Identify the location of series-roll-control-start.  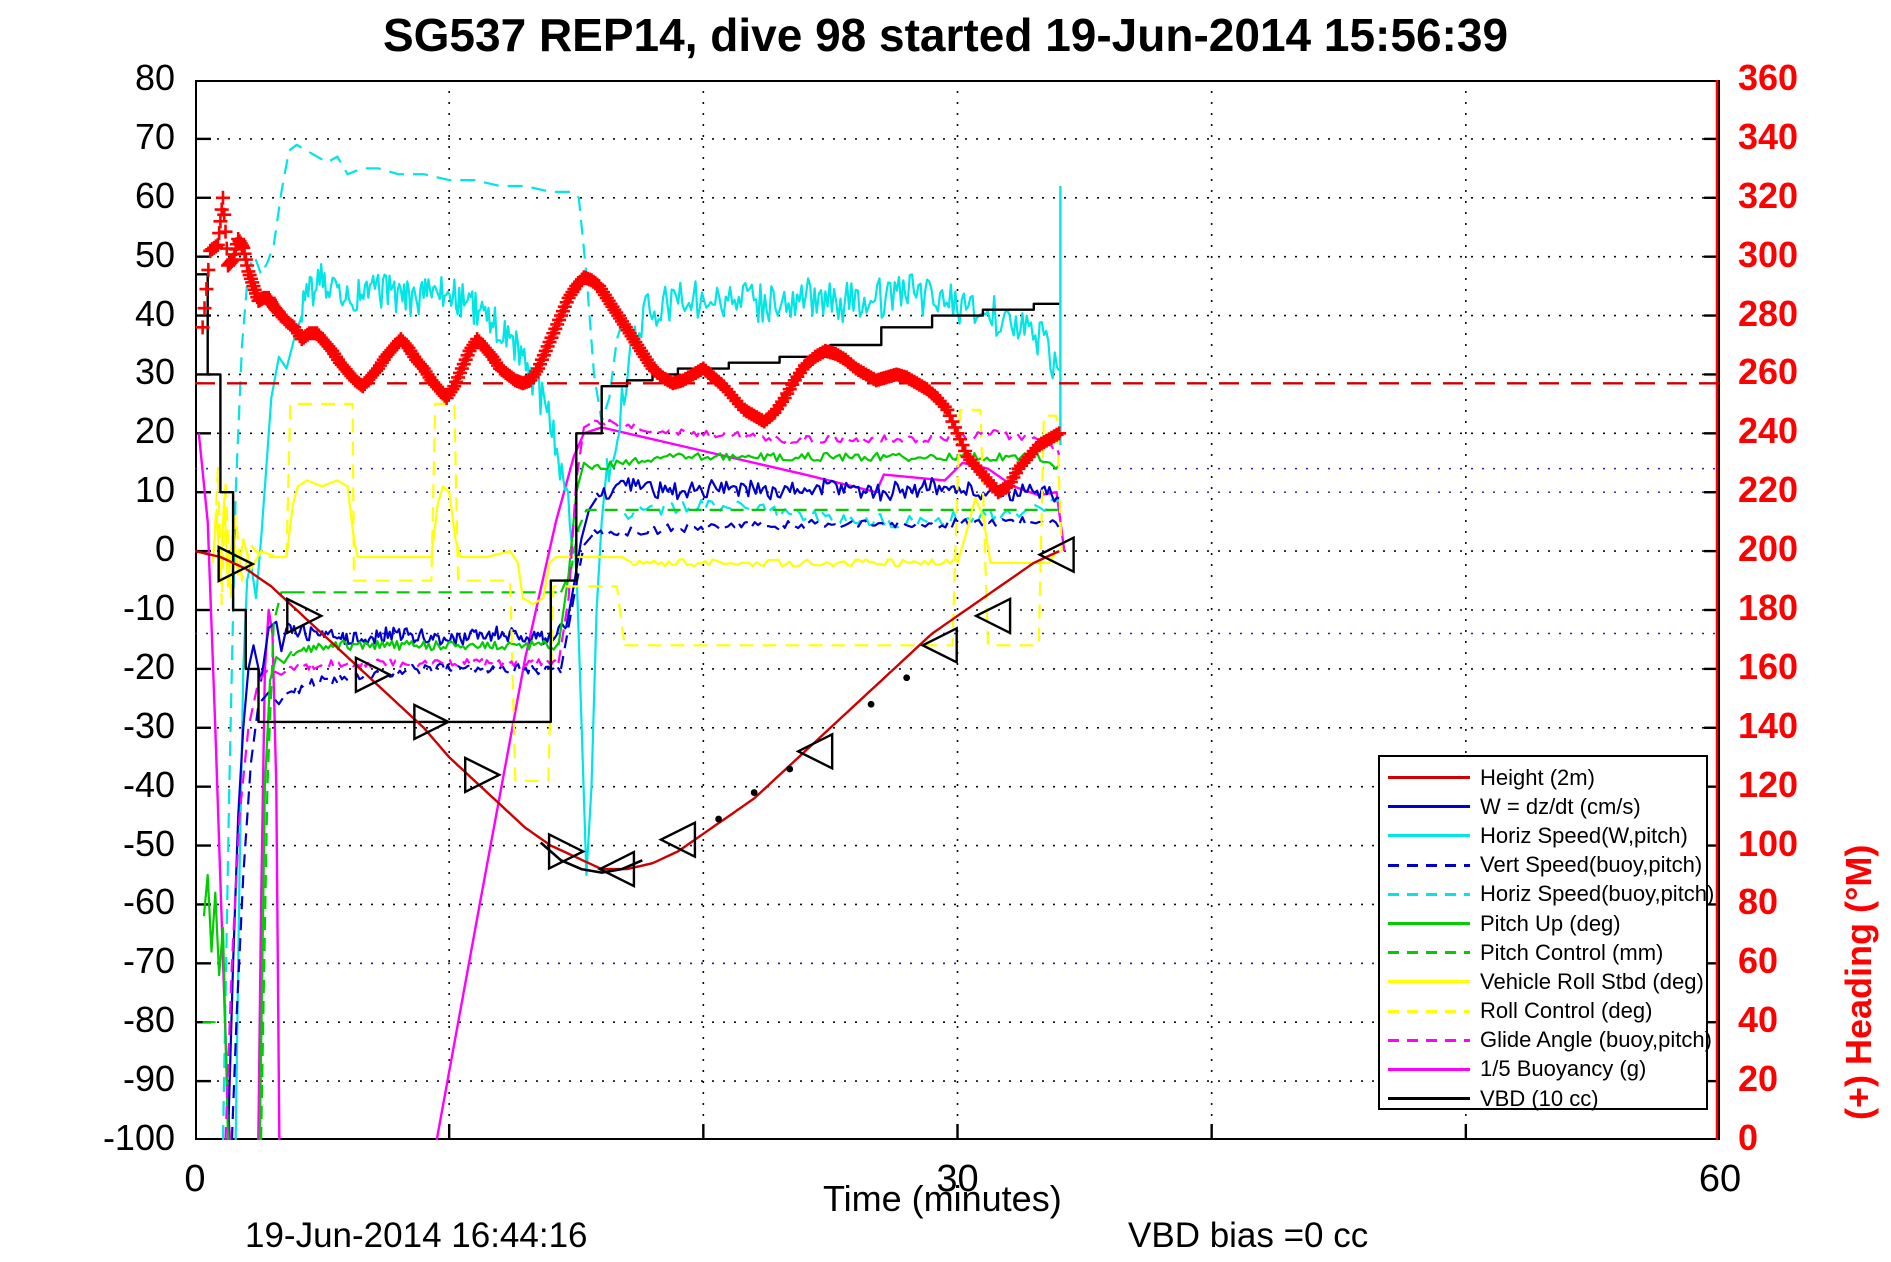
(250, 536).